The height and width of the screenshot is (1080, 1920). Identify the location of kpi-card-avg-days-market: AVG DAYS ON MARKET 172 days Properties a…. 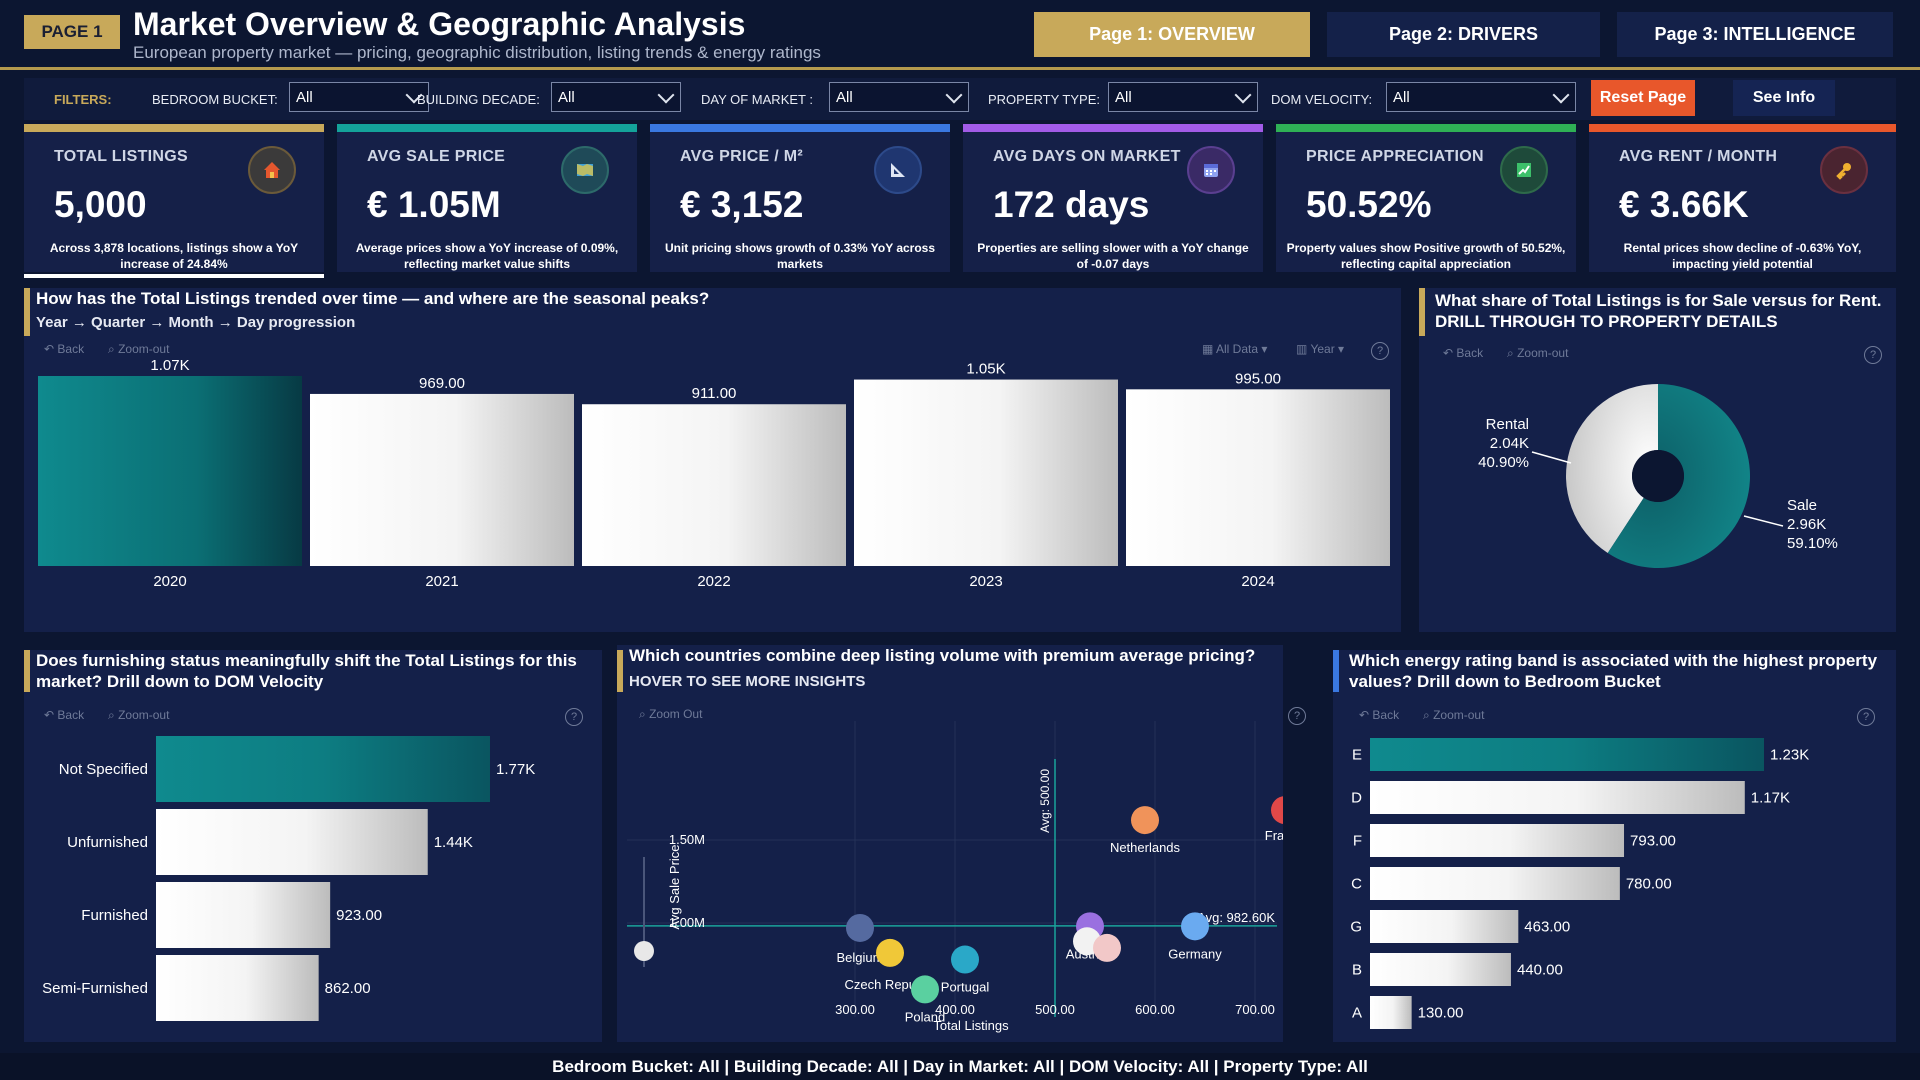
(1113, 198).